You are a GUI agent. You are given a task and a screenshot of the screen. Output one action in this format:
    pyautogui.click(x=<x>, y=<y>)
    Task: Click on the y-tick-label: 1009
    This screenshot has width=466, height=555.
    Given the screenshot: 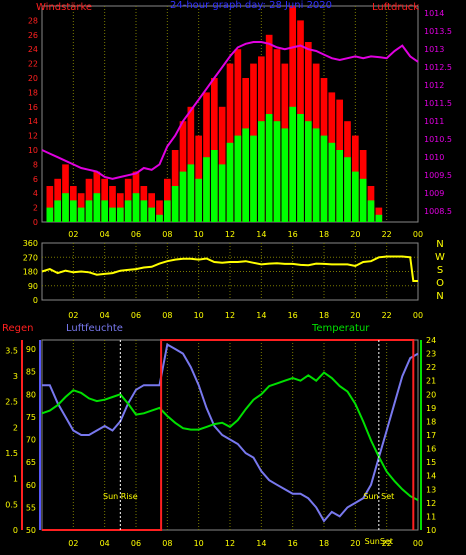 What is the action you would take?
    pyautogui.click(x=434, y=193)
    